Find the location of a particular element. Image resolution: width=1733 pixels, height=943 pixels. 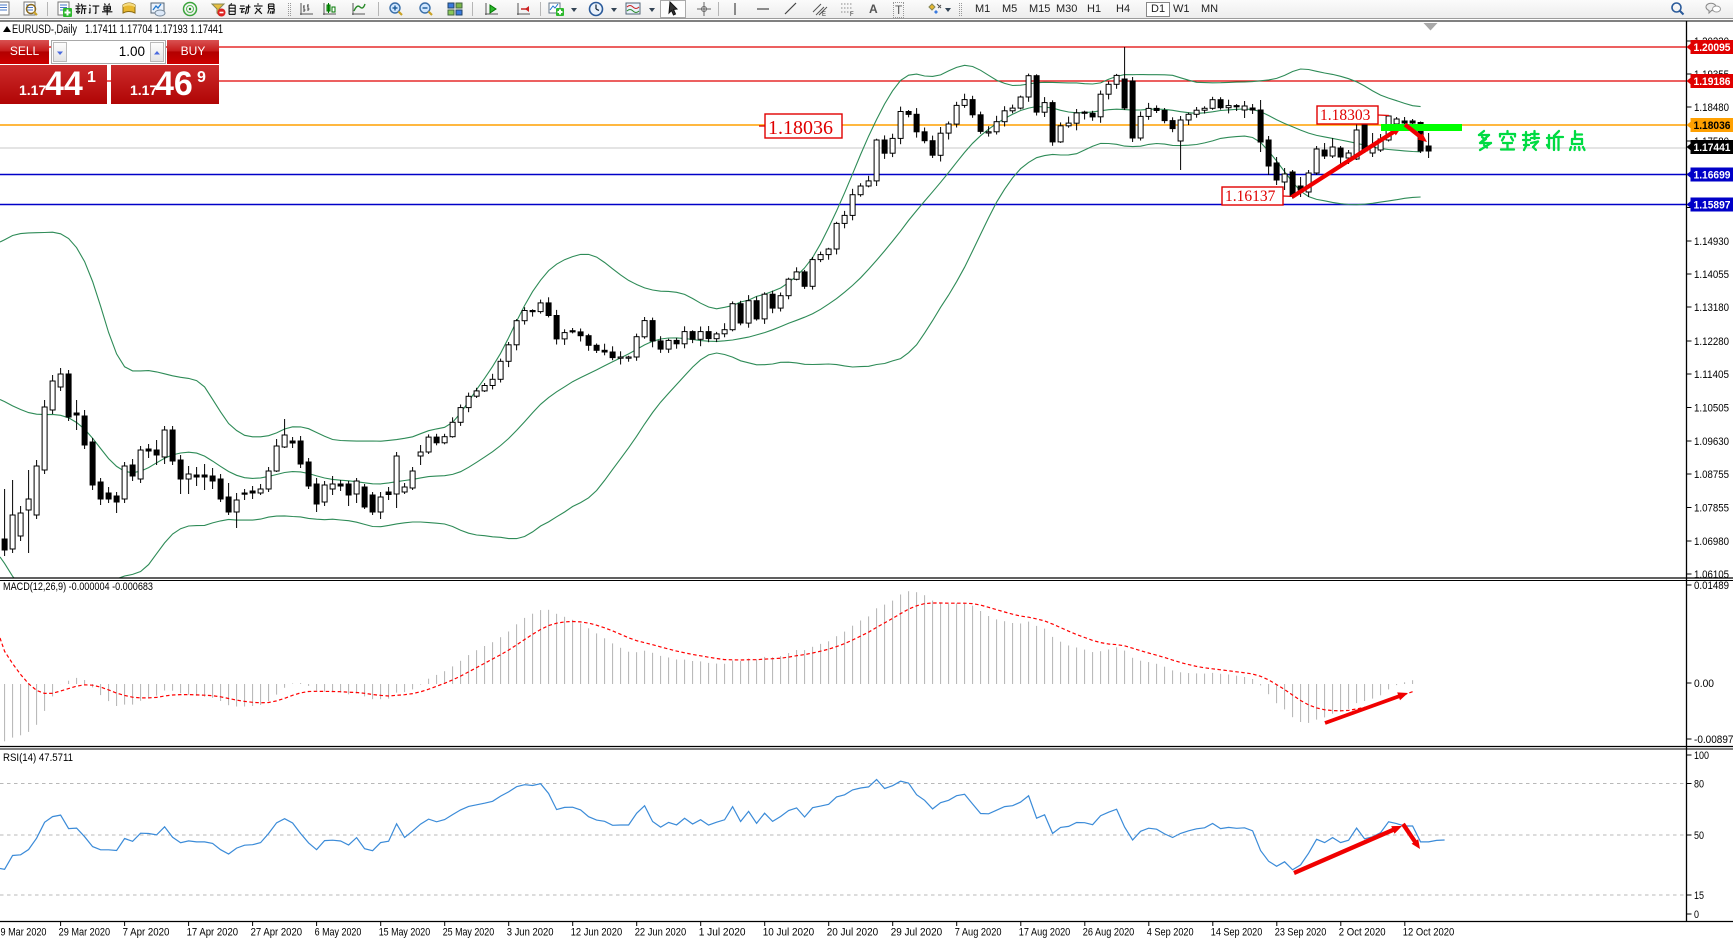

svg-text: 4 Sep 2020 is located at coordinates (1170, 933).